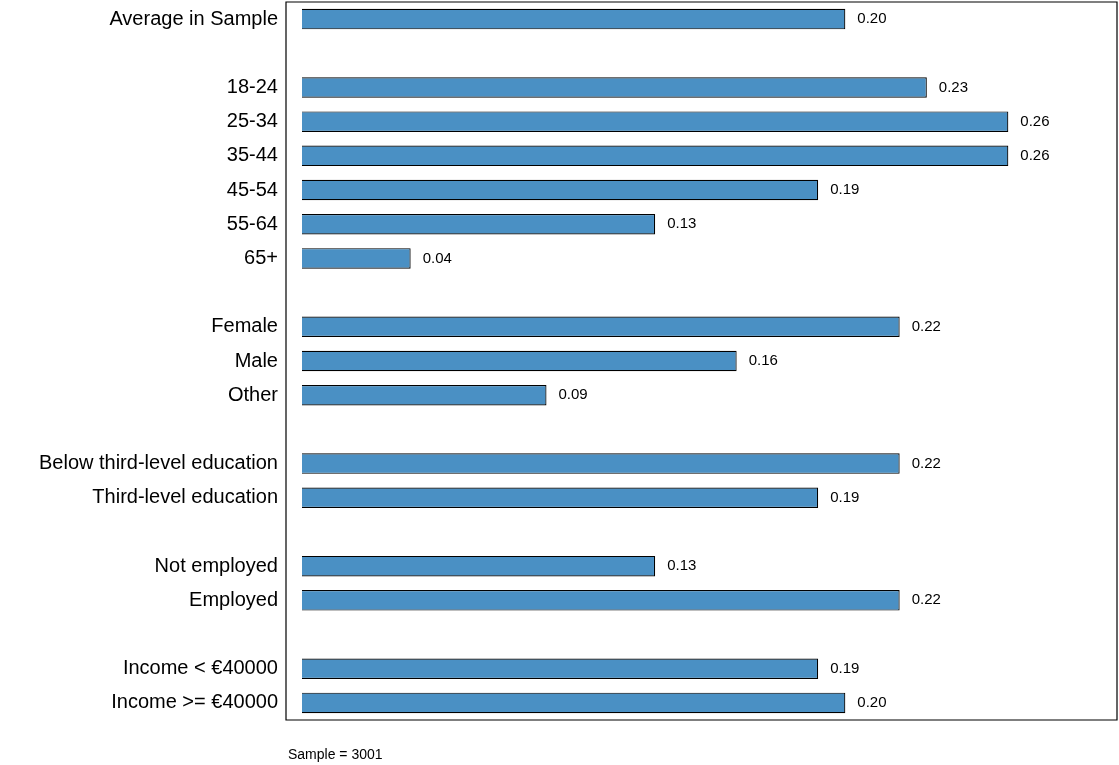 The width and height of the screenshot is (1119, 765). Describe the element at coordinates (252, 222) in the screenshot. I see `y-tick-label: 55-64` at that location.